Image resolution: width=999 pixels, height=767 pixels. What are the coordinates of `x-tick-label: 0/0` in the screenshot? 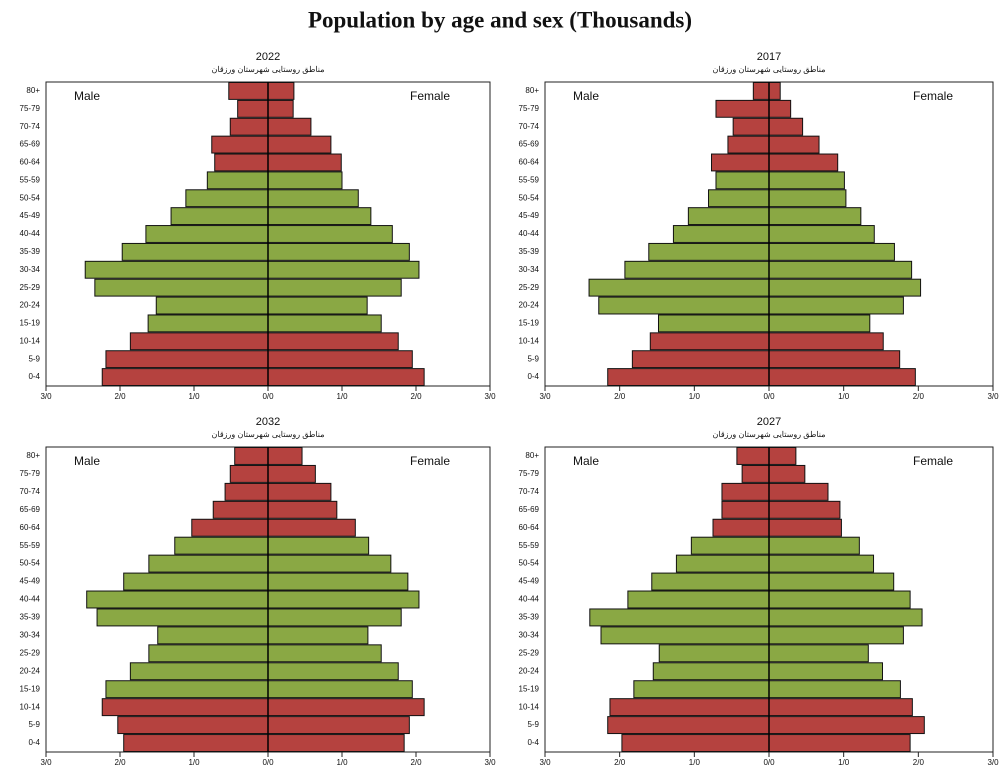 It's located at (769, 396).